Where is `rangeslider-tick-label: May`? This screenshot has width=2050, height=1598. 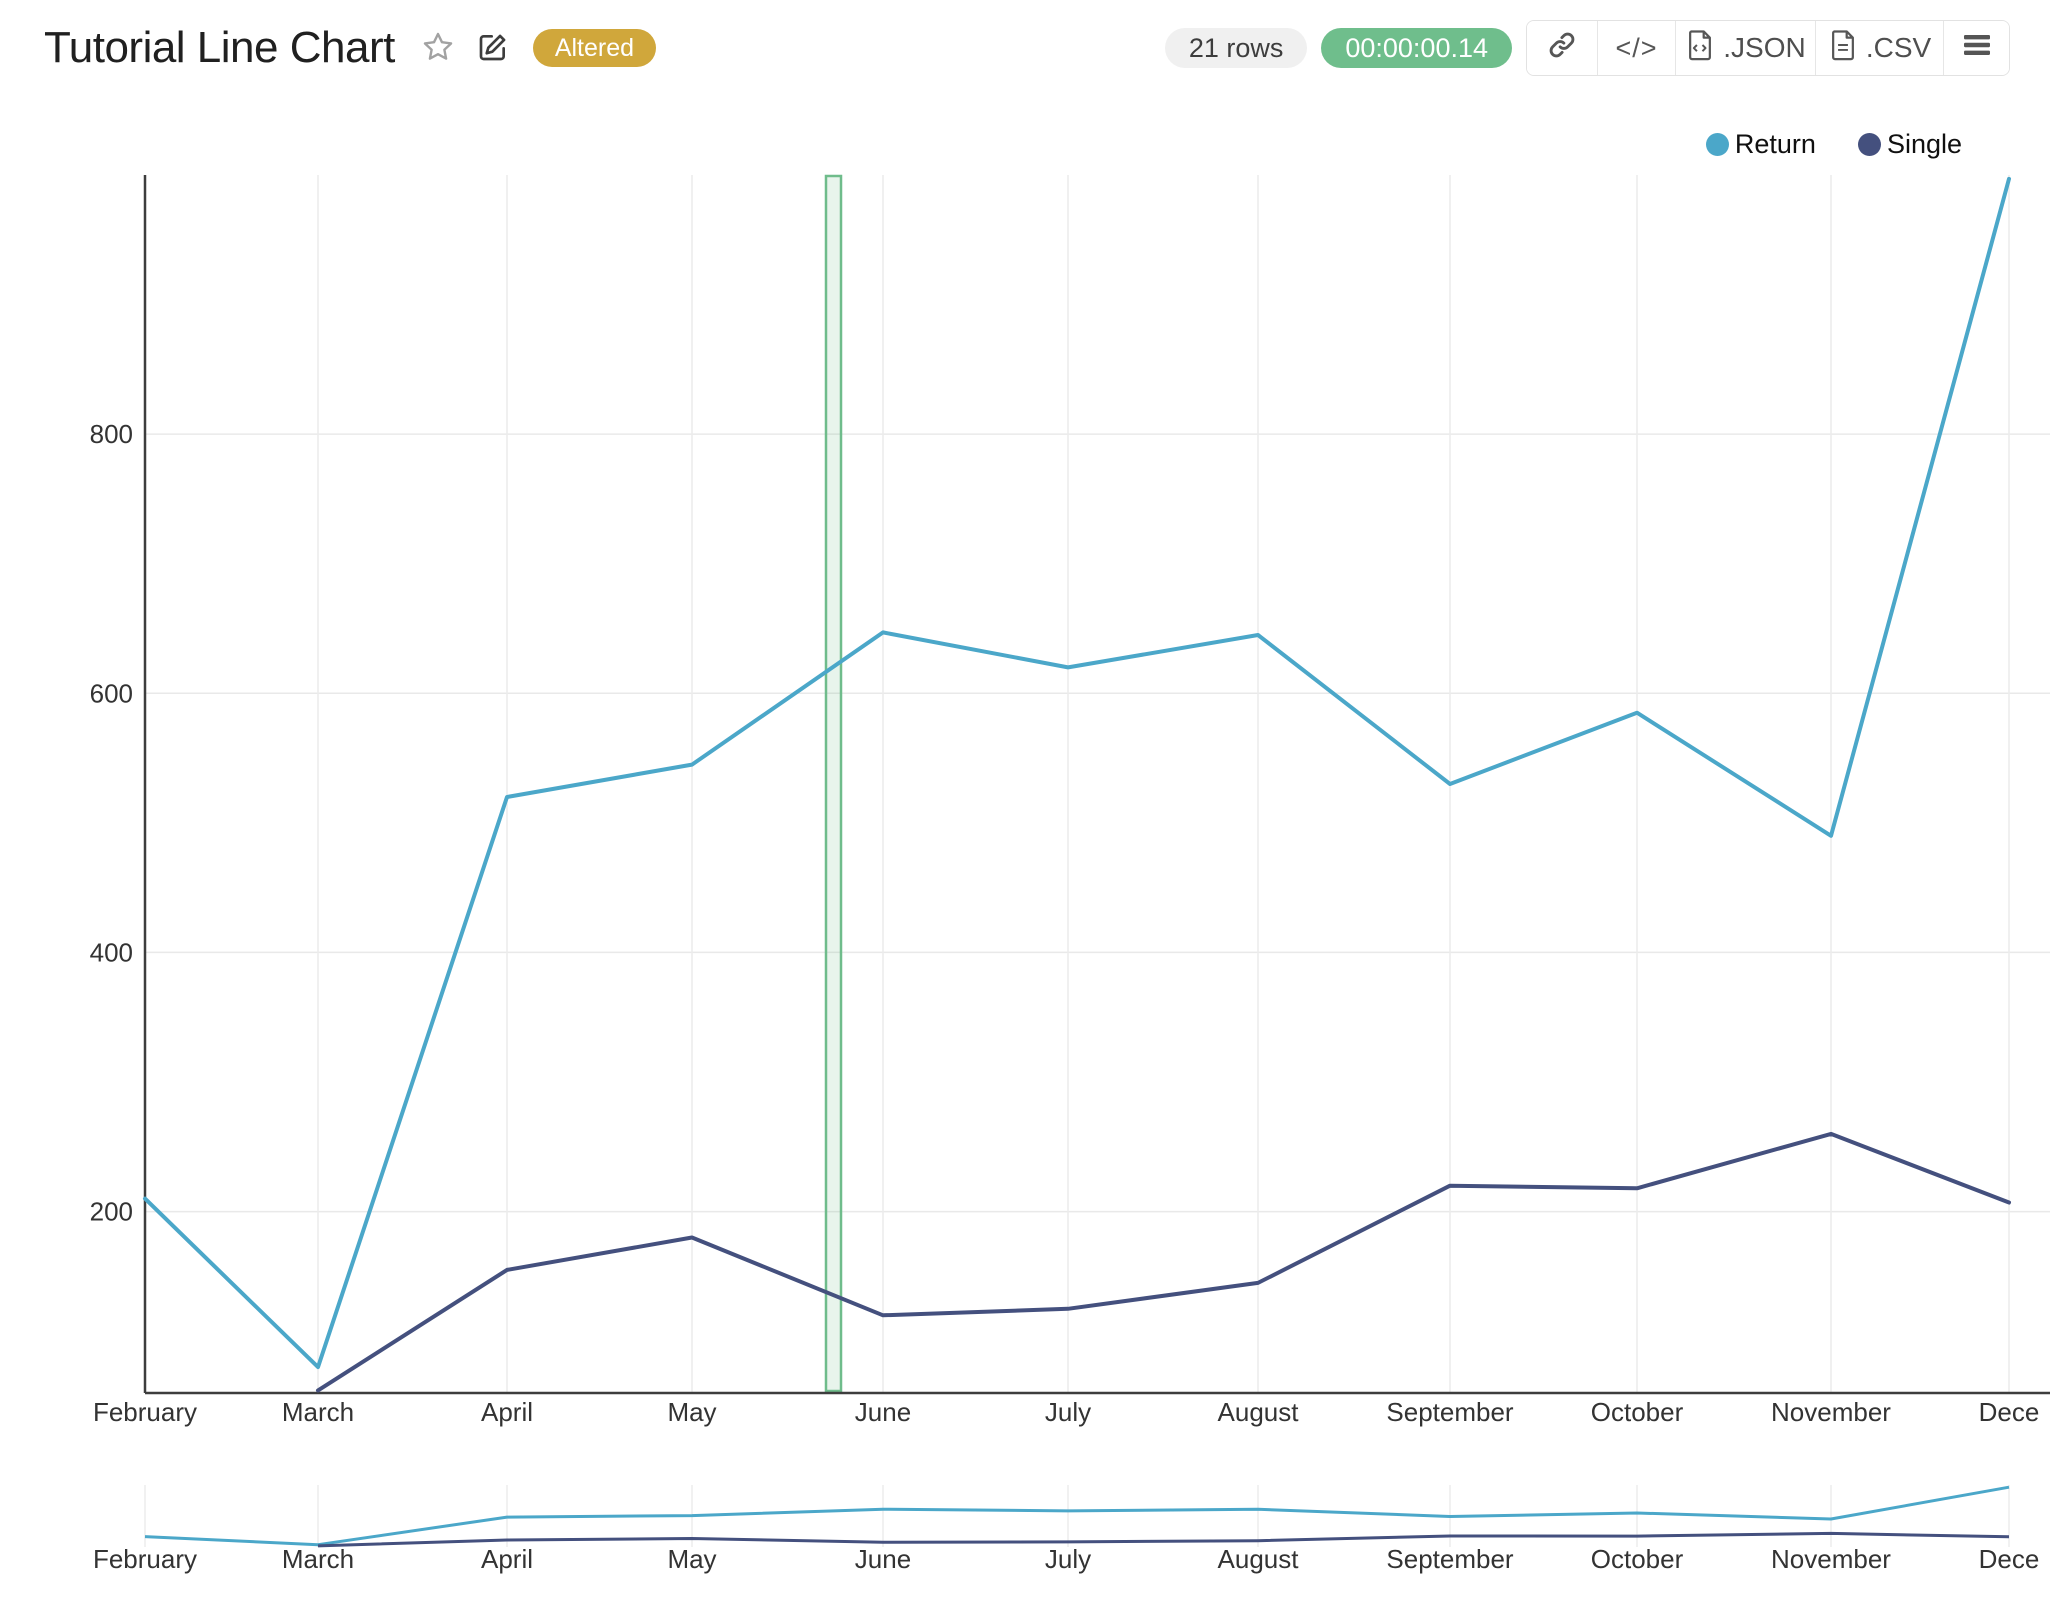
rangeslider-tick-label: May is located at coordinates (691, 1559).